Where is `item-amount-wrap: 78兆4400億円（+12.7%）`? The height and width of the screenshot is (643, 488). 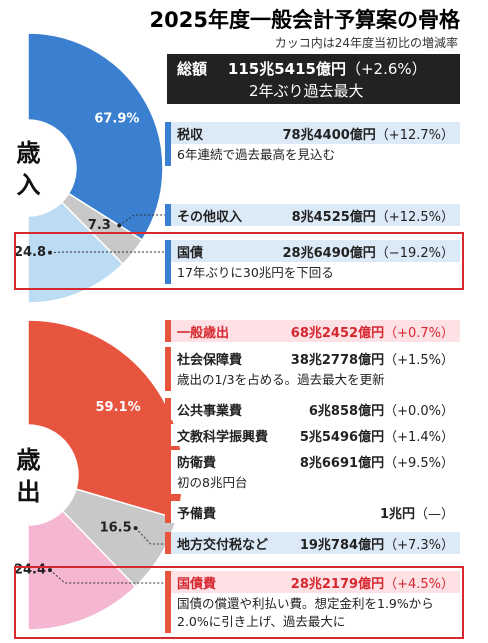 item-amount-wrap: 78兆4400億円（+12.7%） is located at coordinates (368, 133).